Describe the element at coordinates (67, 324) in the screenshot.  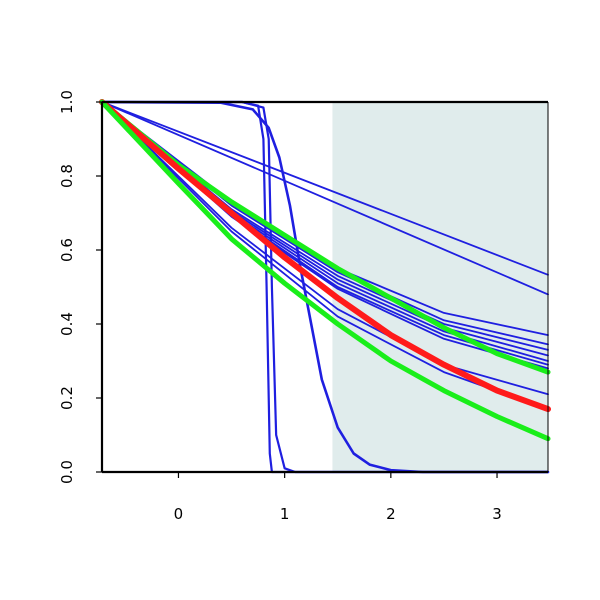
I see `y-tick-label: 0.4` at that location.